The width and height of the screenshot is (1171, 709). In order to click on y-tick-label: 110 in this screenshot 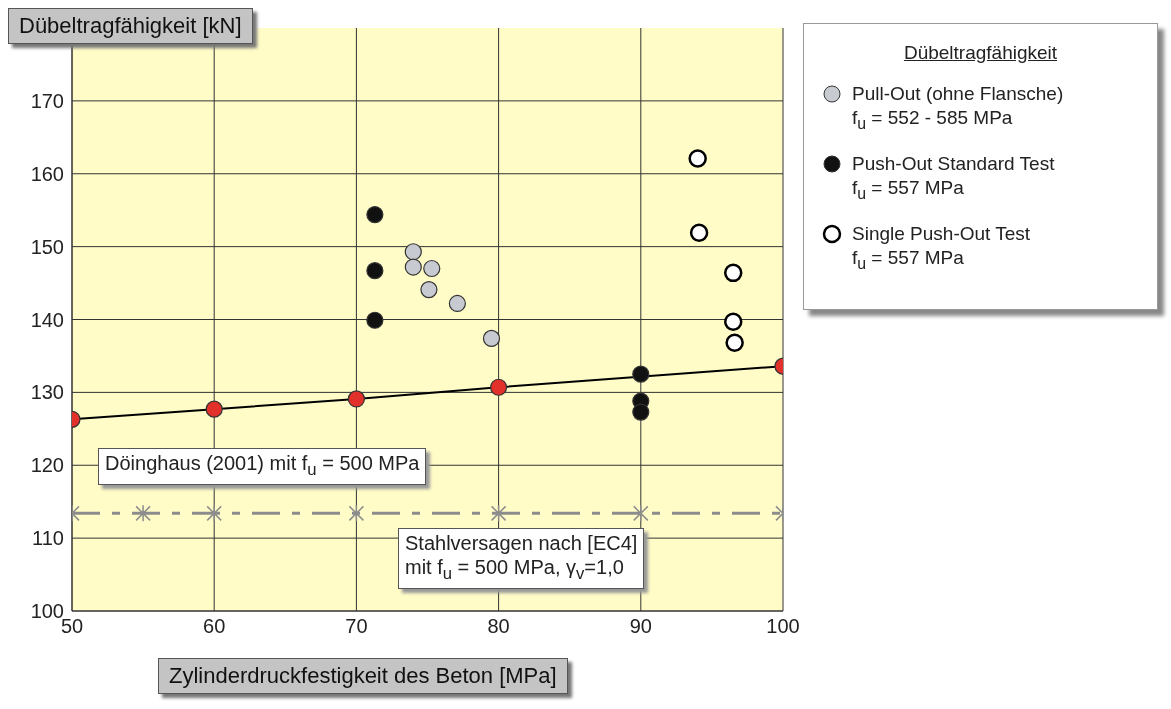, I will do `click(48, 538)`.